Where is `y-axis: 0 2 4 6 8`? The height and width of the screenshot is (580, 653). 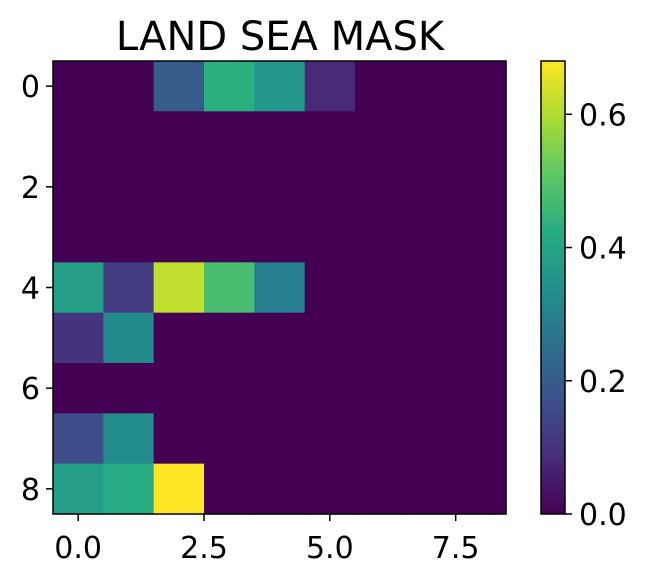 y-axis: 0 2 4 6 8 is located at coordinates (37, 289).